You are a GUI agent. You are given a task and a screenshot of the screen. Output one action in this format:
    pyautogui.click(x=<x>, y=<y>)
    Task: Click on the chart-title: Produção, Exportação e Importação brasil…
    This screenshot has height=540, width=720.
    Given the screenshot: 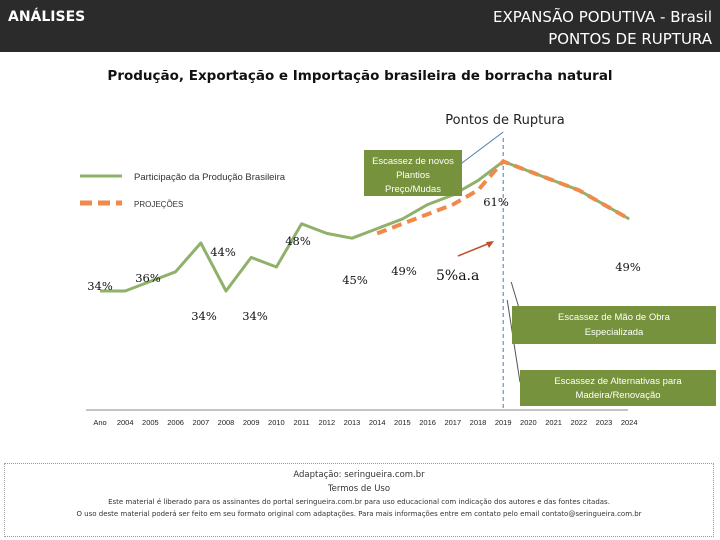 What is the action you would take?
    pyautogui.click(x=360, y=76)
    